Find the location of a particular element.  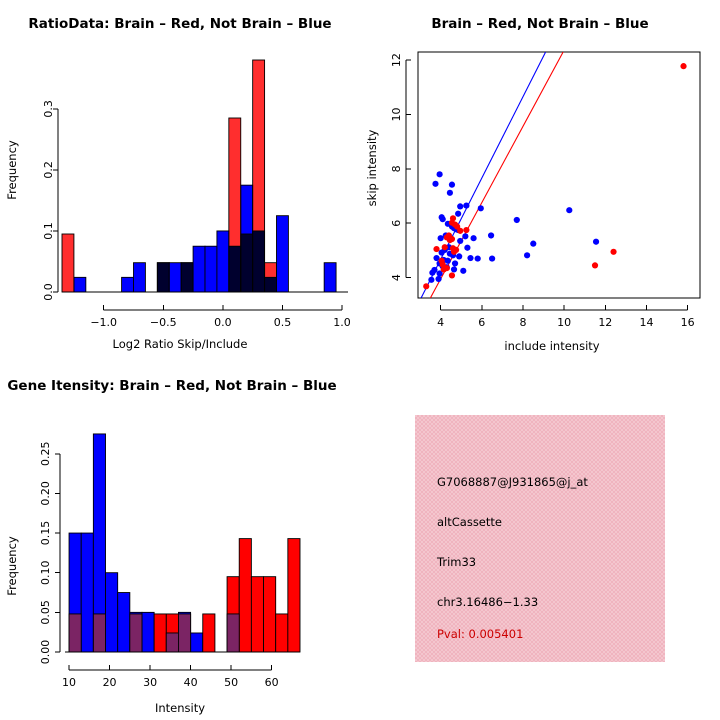

y-tick-label: 12 is located at coordinates (396, 60).